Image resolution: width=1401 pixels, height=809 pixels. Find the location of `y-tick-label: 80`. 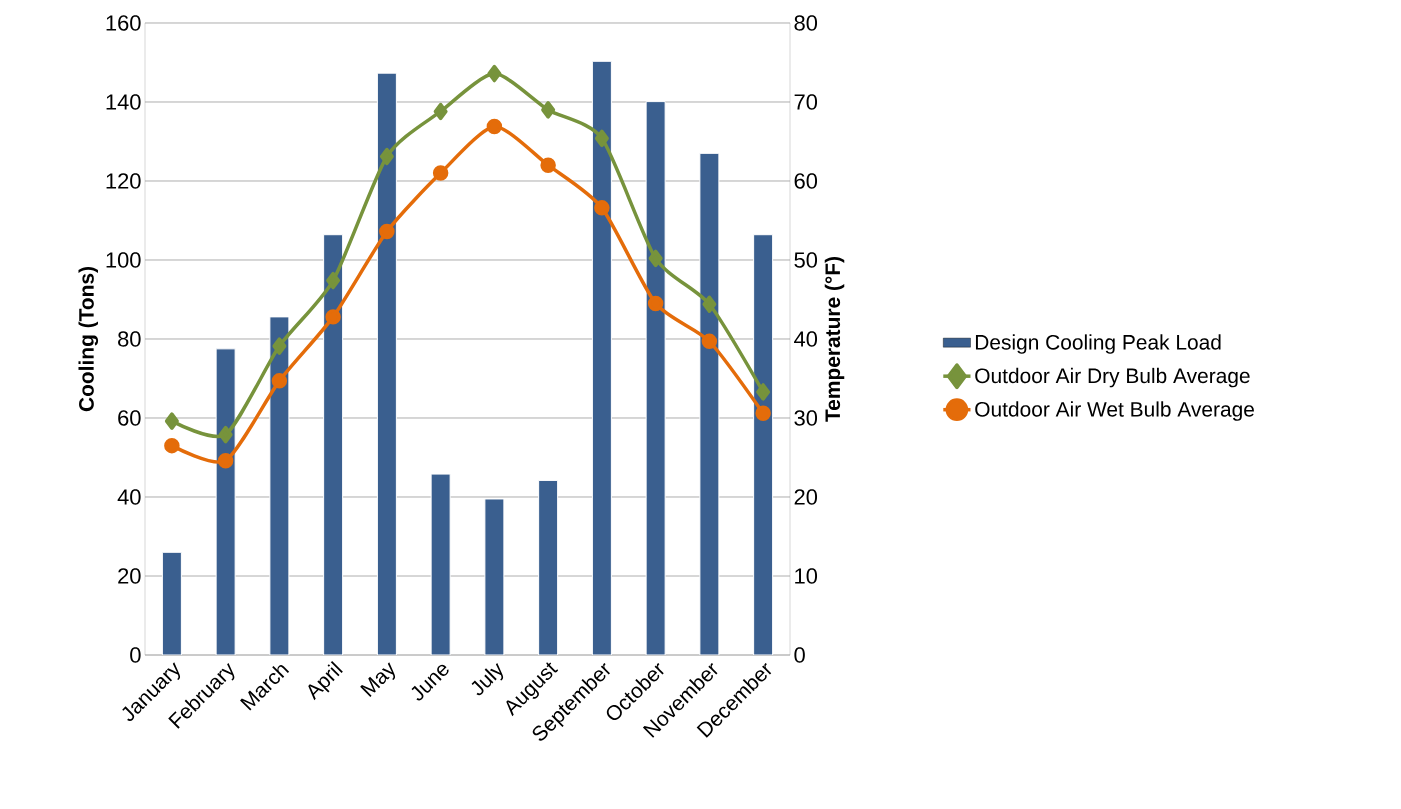

y-tick-label: 80 is located at coordinates (129, 339).